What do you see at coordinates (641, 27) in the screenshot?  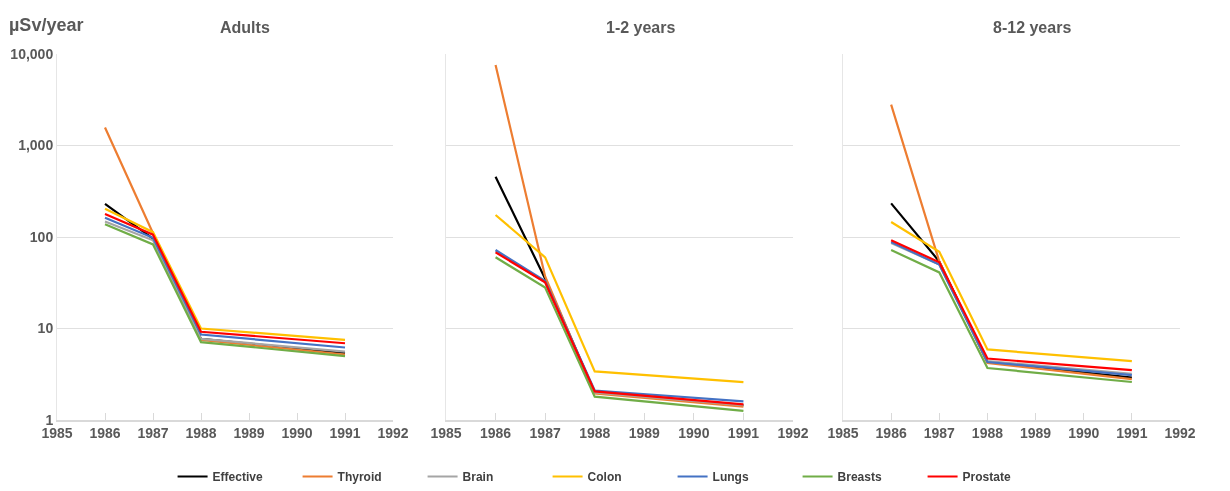 I see `chart-title: 1-2 years` at bounding box center [641, 27].